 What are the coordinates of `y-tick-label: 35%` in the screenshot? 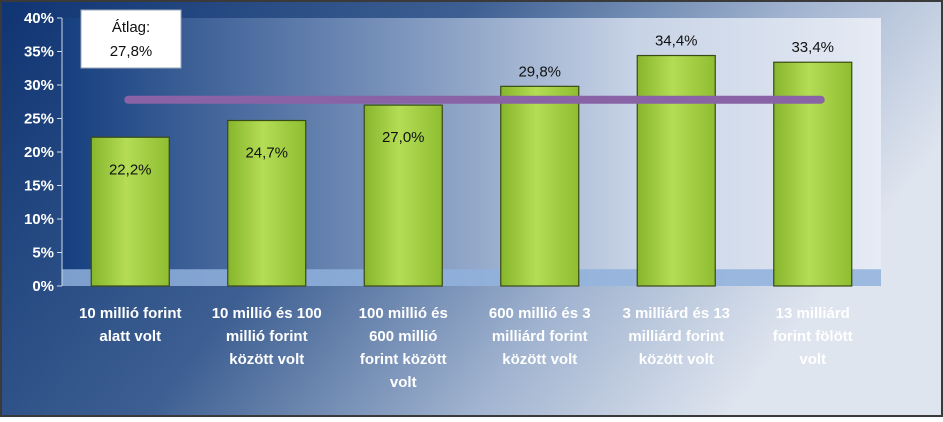 It's located at (39, 52).